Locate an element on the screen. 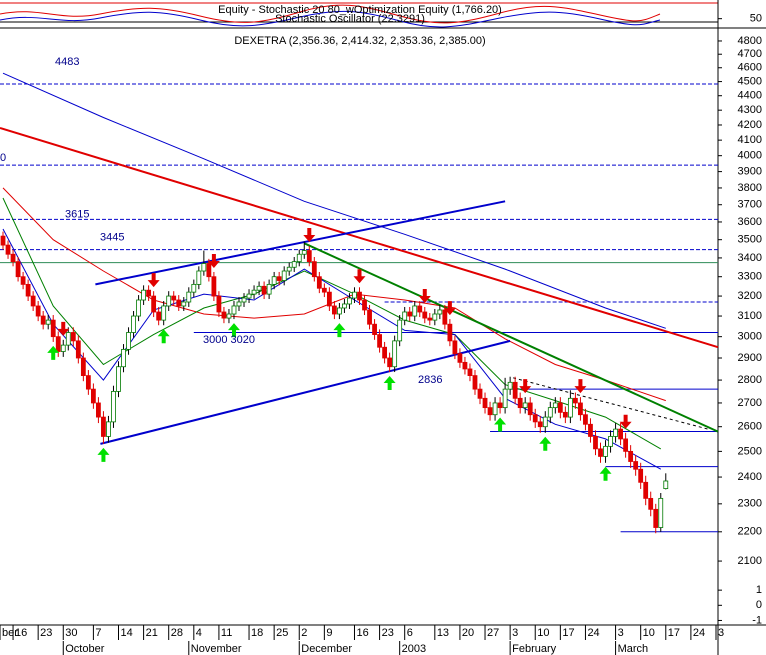 This screenshot has width=766, height=655. y-tick-label: 3400 is located at coordinates (750, 258).